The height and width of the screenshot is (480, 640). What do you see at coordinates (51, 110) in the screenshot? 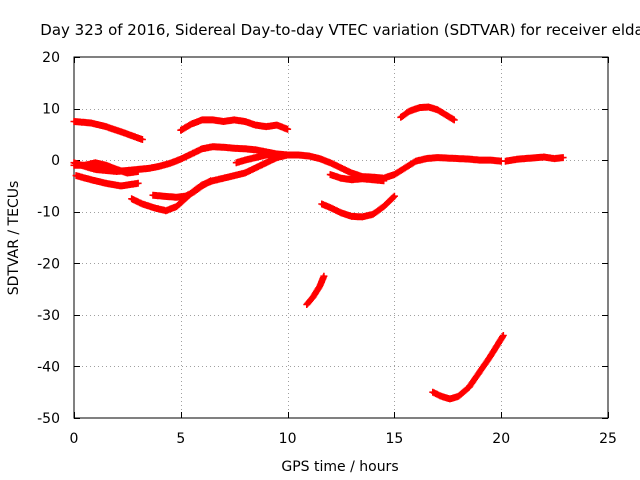
I see `y-tick-label: 10` at bounding box center [51, 110].